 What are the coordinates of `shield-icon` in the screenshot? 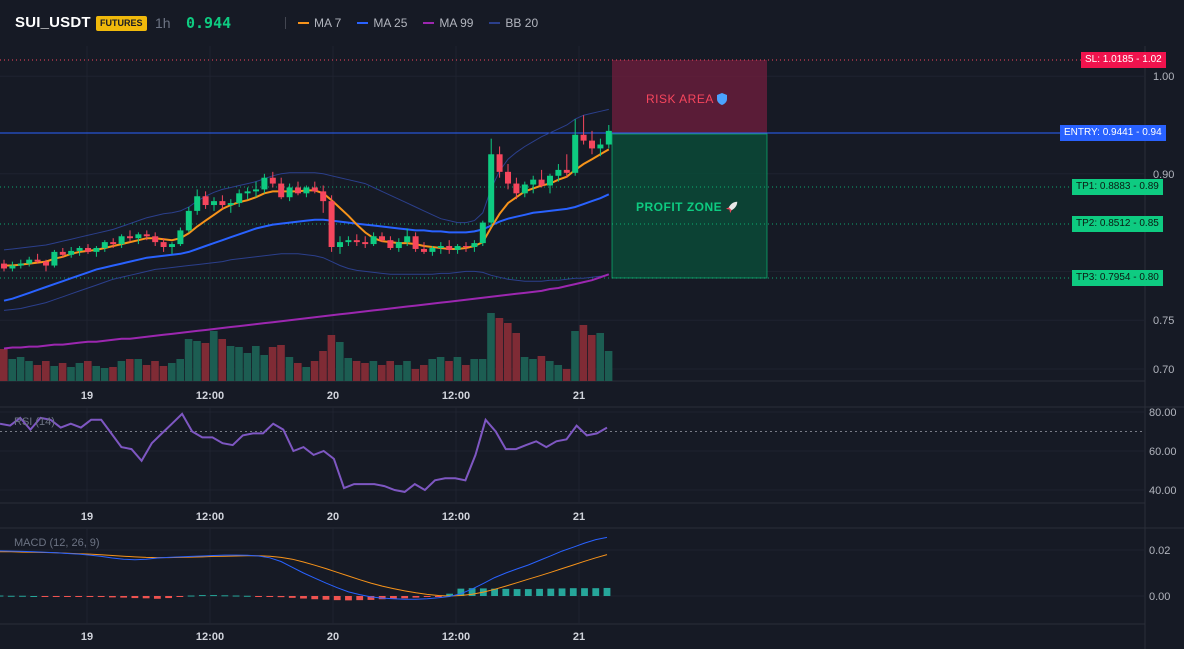 It's located at (722, 99).